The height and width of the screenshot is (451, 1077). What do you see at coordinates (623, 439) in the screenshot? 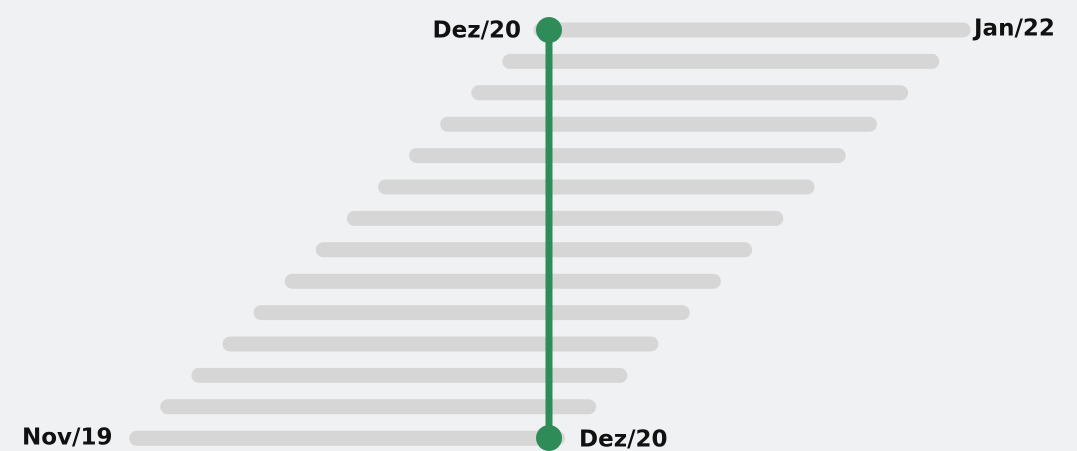
I see `bottom-end-label: Dez/20` at bounding box center [623, 439].